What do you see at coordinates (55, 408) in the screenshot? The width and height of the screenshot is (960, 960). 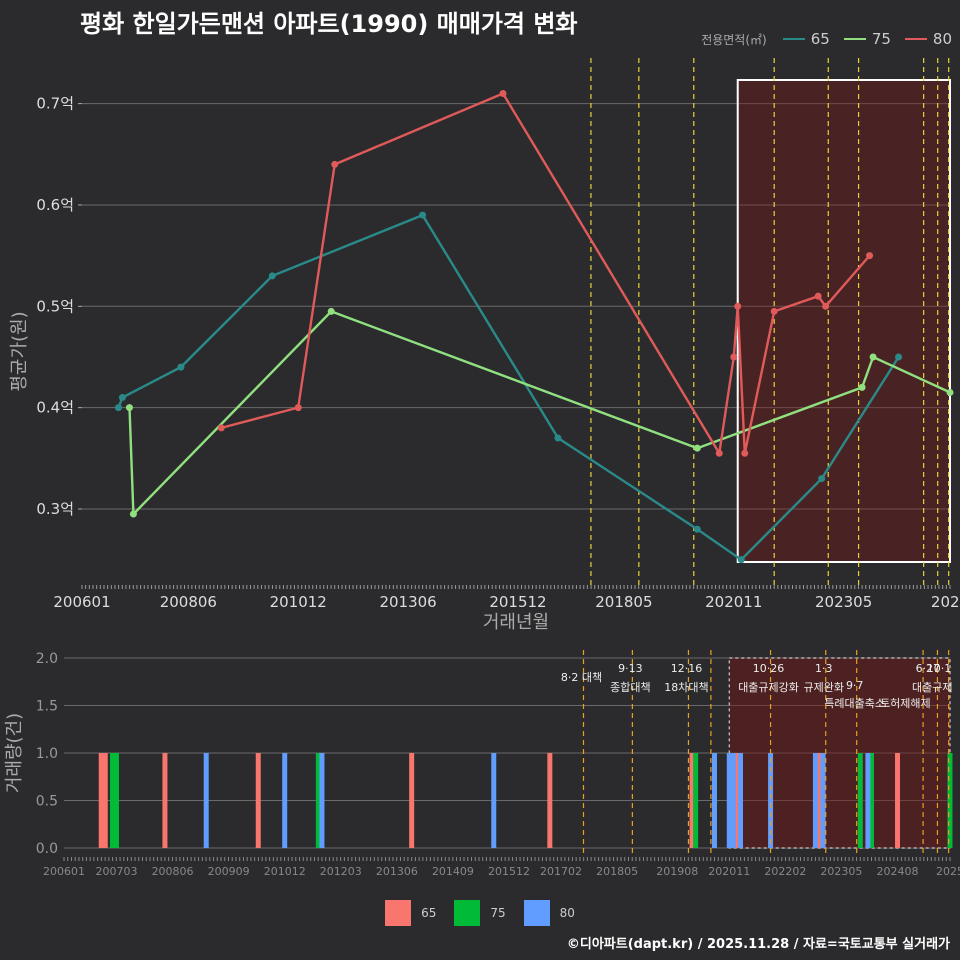 I see `y-tick-label: 0.4억` at bounding box center [55, 408].